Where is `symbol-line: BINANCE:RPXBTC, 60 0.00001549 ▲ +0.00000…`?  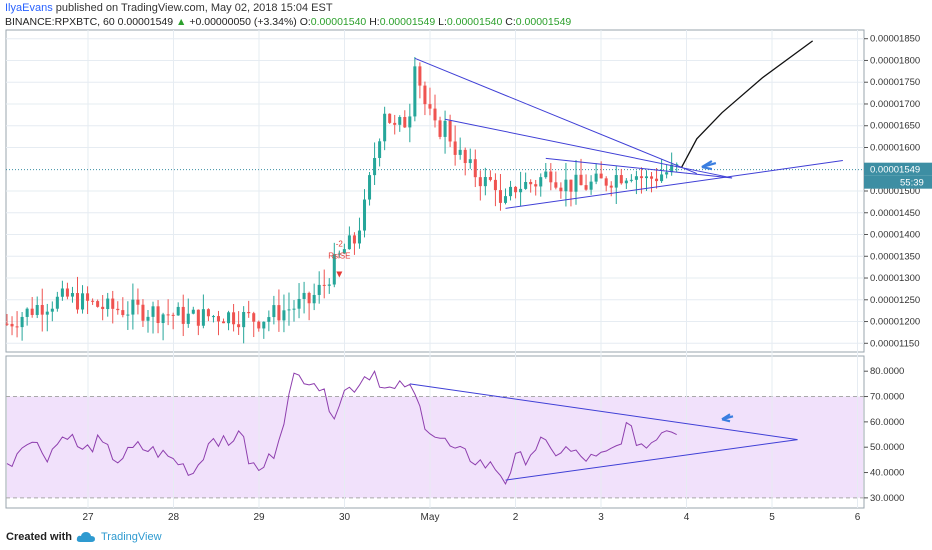 symbol-line: BINANCE:RPXBTC, 60 0.00001549 ▲ +0.00000… is located at coordinates (288, 22).